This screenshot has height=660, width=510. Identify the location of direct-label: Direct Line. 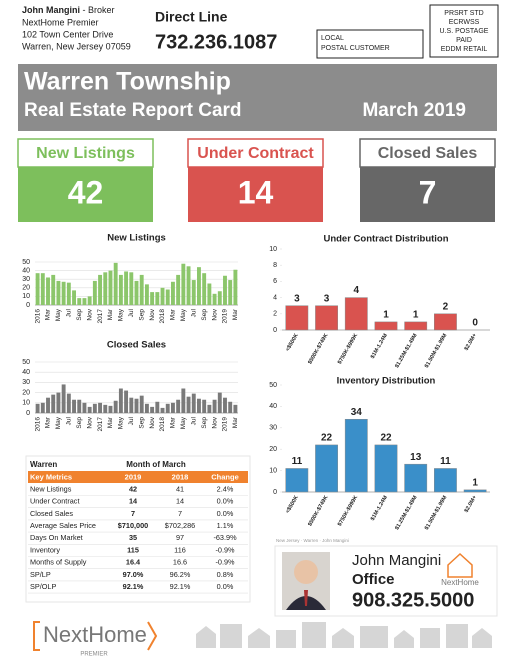
(191, 17).